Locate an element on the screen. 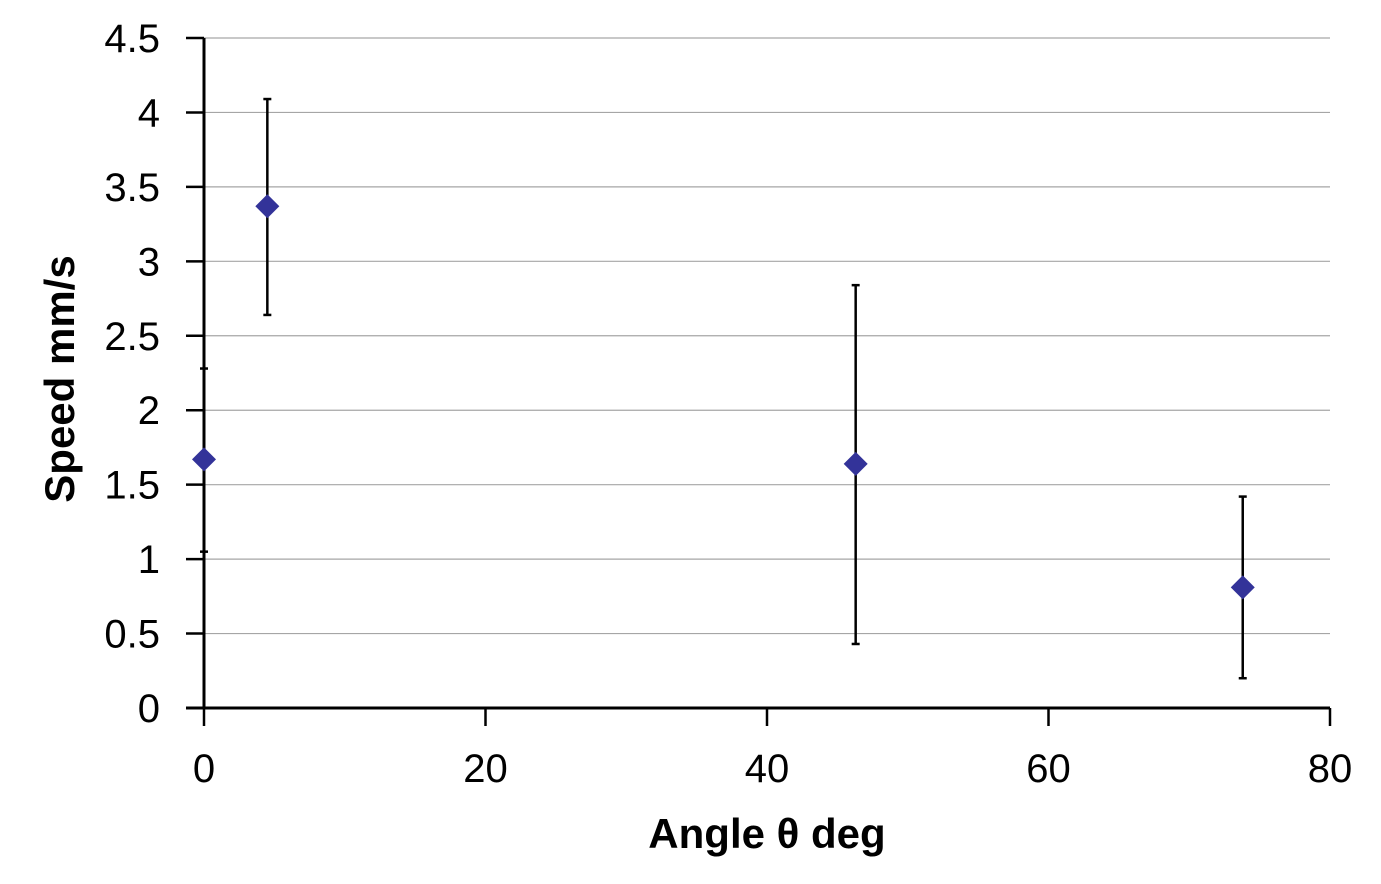  x-tick-label: 60 is located at coordinates (1048, 769).